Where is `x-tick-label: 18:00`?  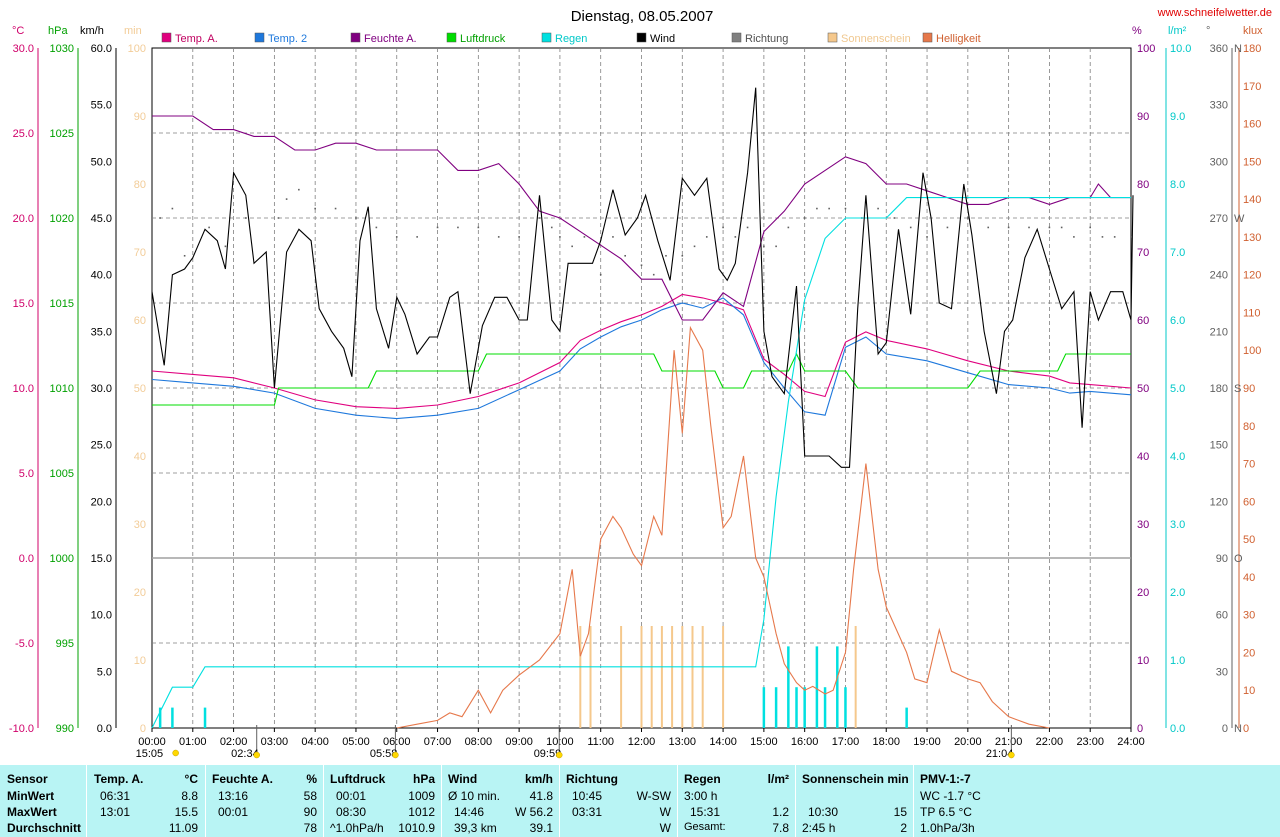 x-tick-label: 18:00 is located at coordinates (886, 742).